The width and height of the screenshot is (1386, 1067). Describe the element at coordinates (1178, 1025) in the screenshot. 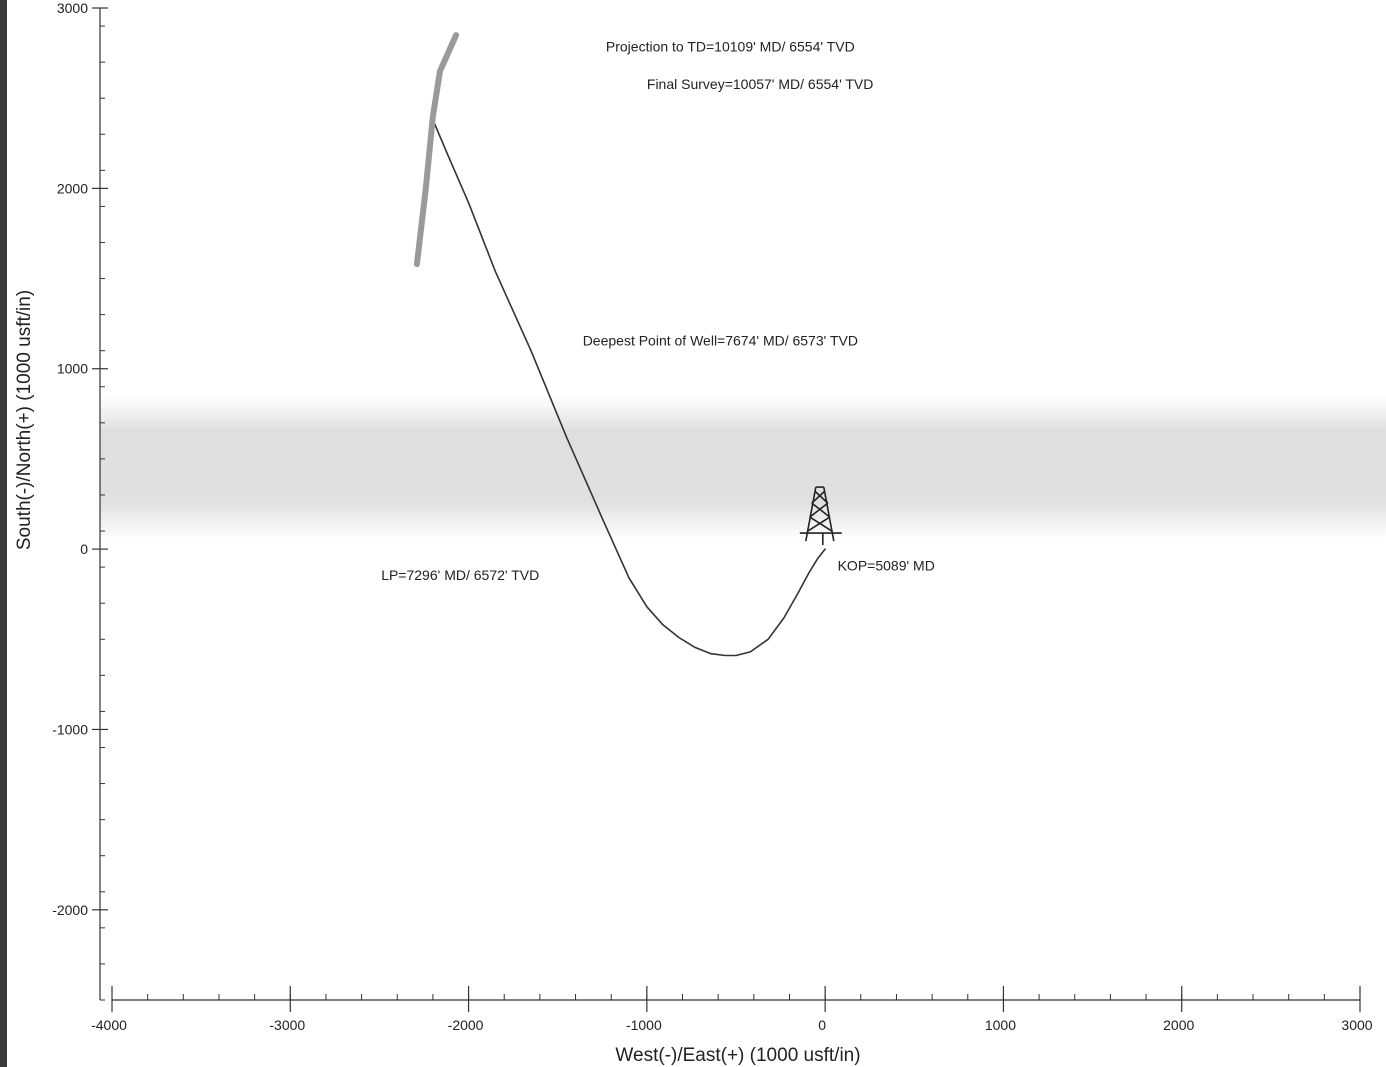

I see `x-tick-label: 2000` at that location.